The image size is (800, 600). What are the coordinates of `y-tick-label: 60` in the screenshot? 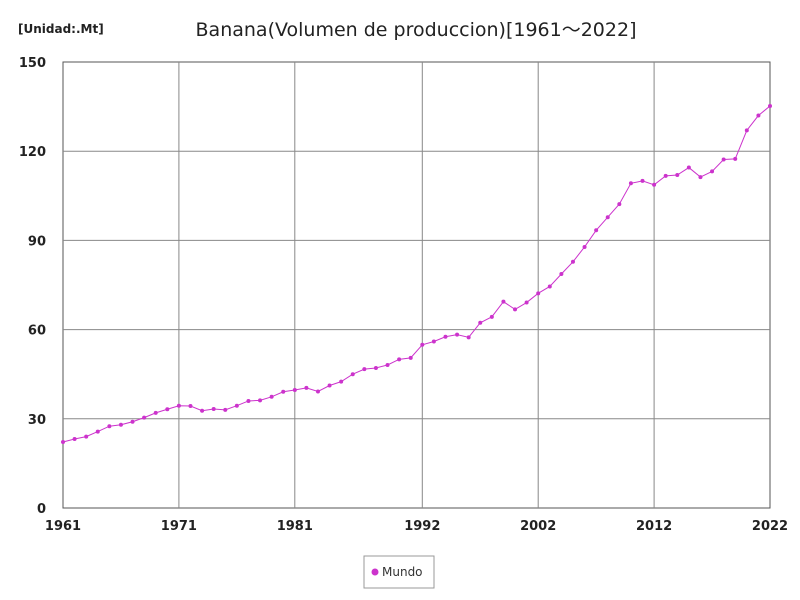 It's located at (37, 331).